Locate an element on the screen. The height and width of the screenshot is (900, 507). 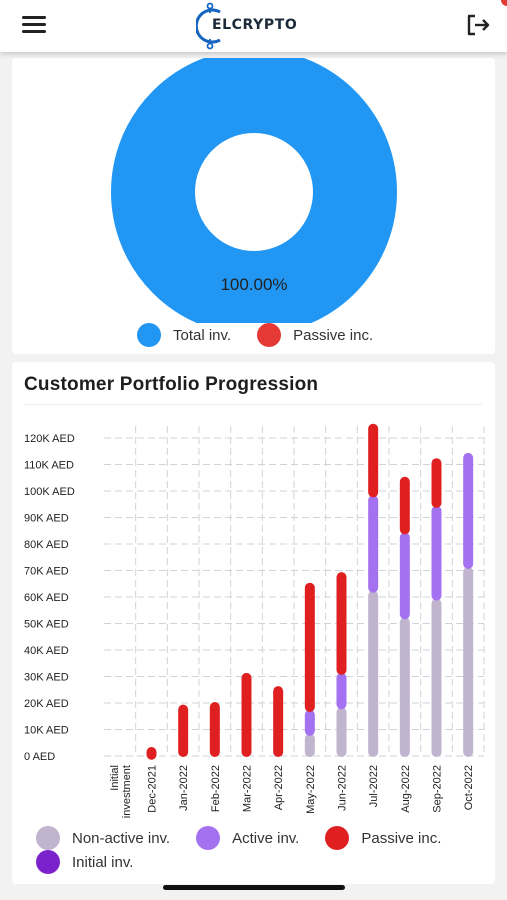
y-tick-label: 20K AED is located at coordinates (46, 704).